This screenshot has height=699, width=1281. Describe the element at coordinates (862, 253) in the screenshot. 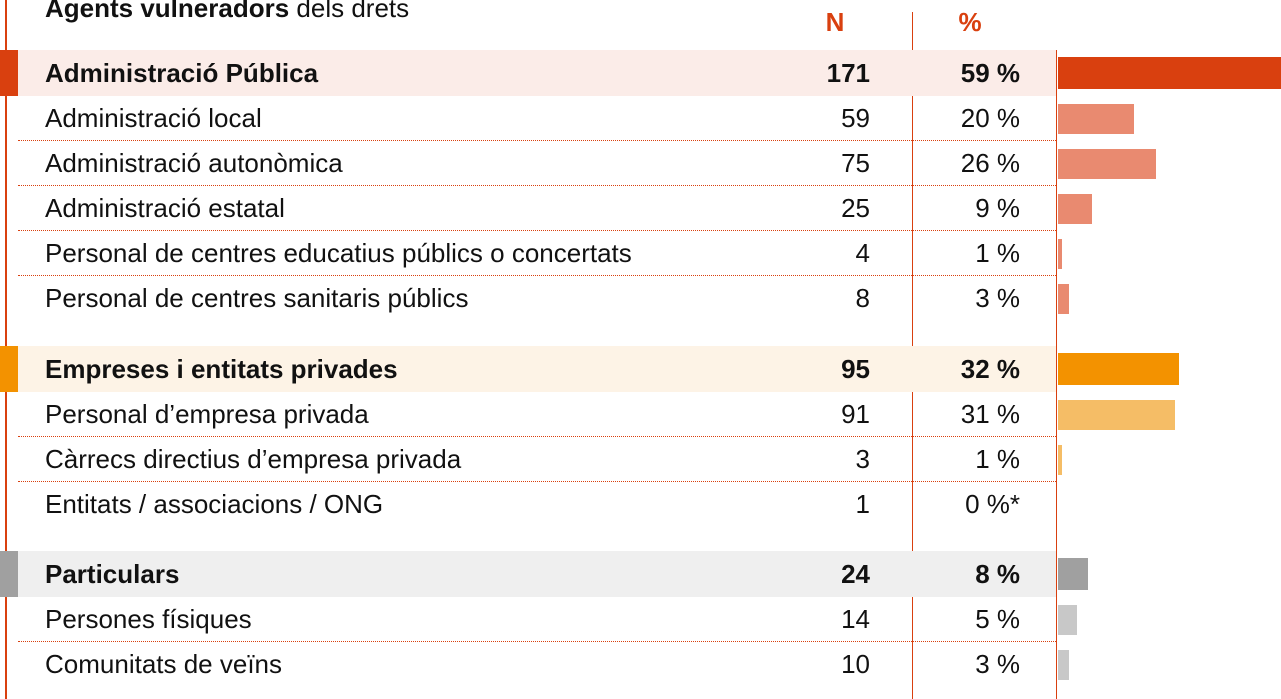

I see `row-n: 4` at that location.